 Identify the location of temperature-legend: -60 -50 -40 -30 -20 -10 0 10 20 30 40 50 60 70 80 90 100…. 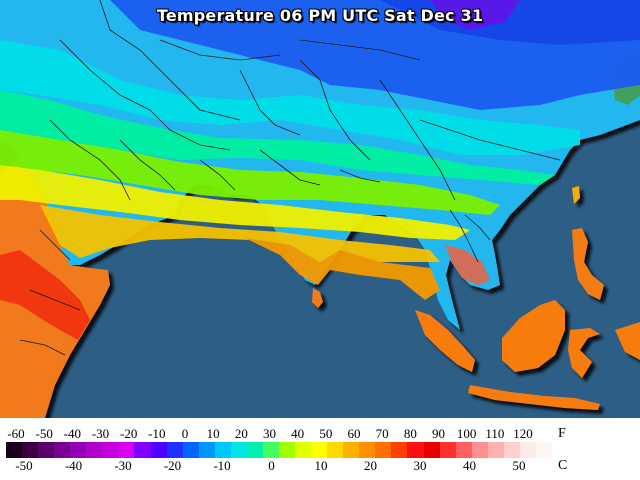
(320, 449).